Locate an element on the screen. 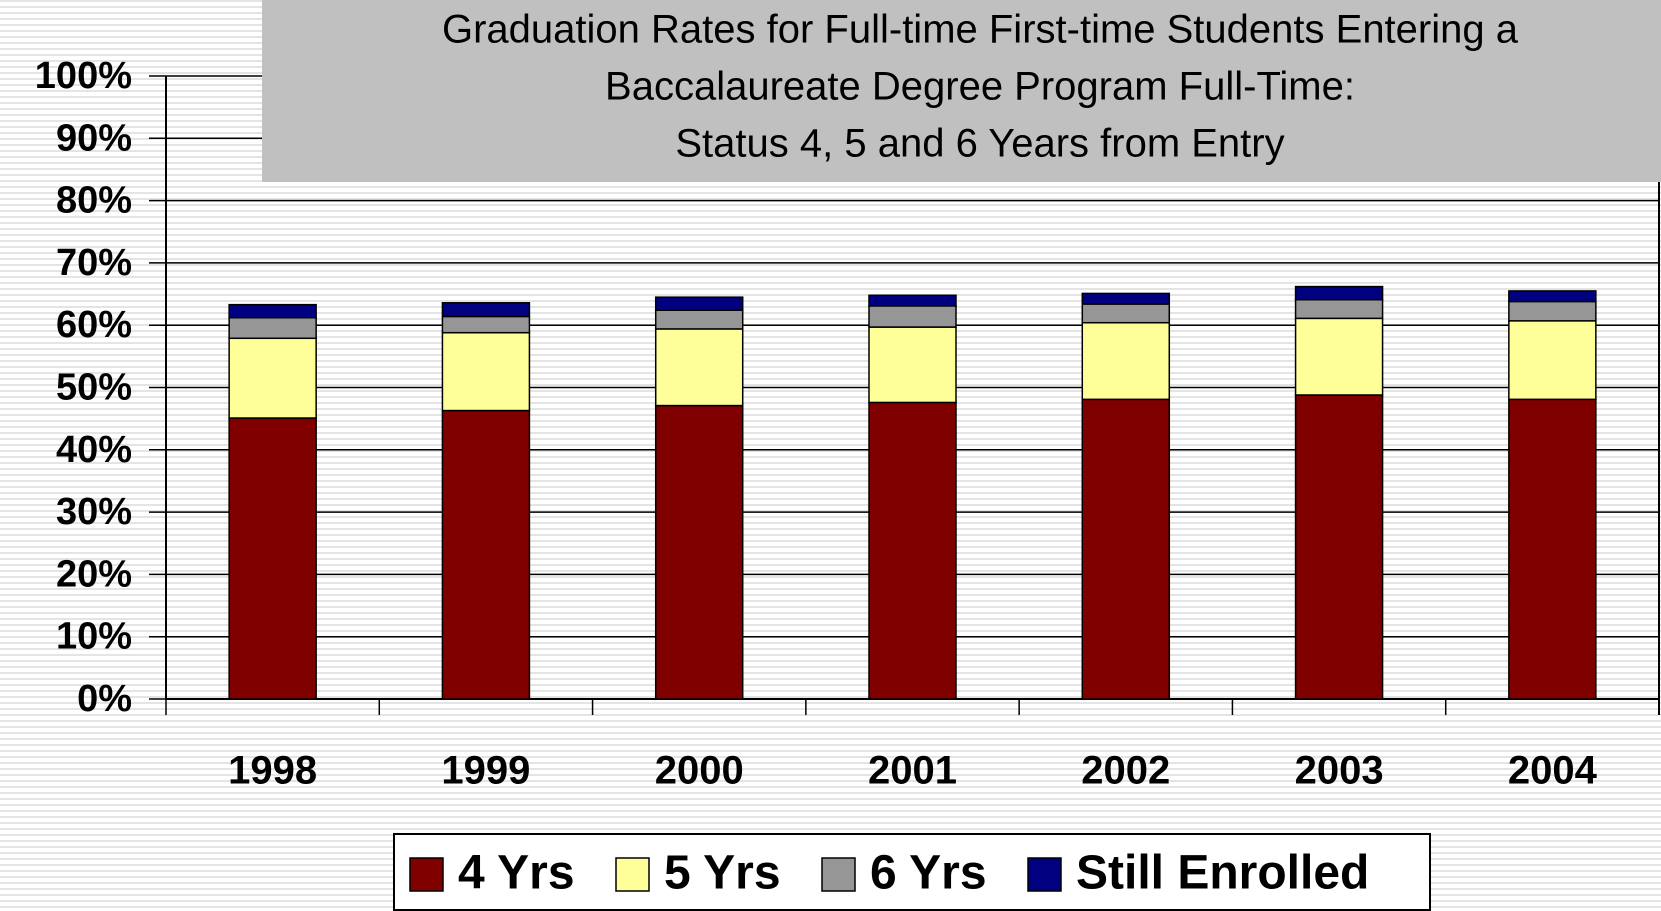 This screenshot has width=1661, height=911. legend-items: 4 Yrs 5 Yrs 6 Yrs Still Enrolled is located at coordinates (889, 873).